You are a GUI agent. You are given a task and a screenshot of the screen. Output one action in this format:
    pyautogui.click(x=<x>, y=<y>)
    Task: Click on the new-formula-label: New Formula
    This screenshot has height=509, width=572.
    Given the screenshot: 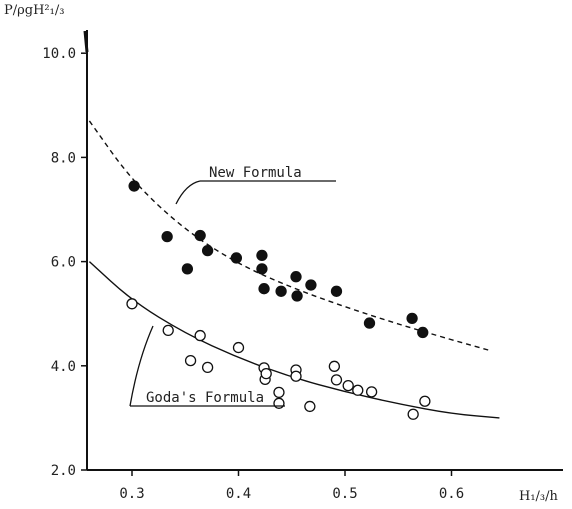 What is the action you would take?
    pyautogui.click(x=255, y=173)
    